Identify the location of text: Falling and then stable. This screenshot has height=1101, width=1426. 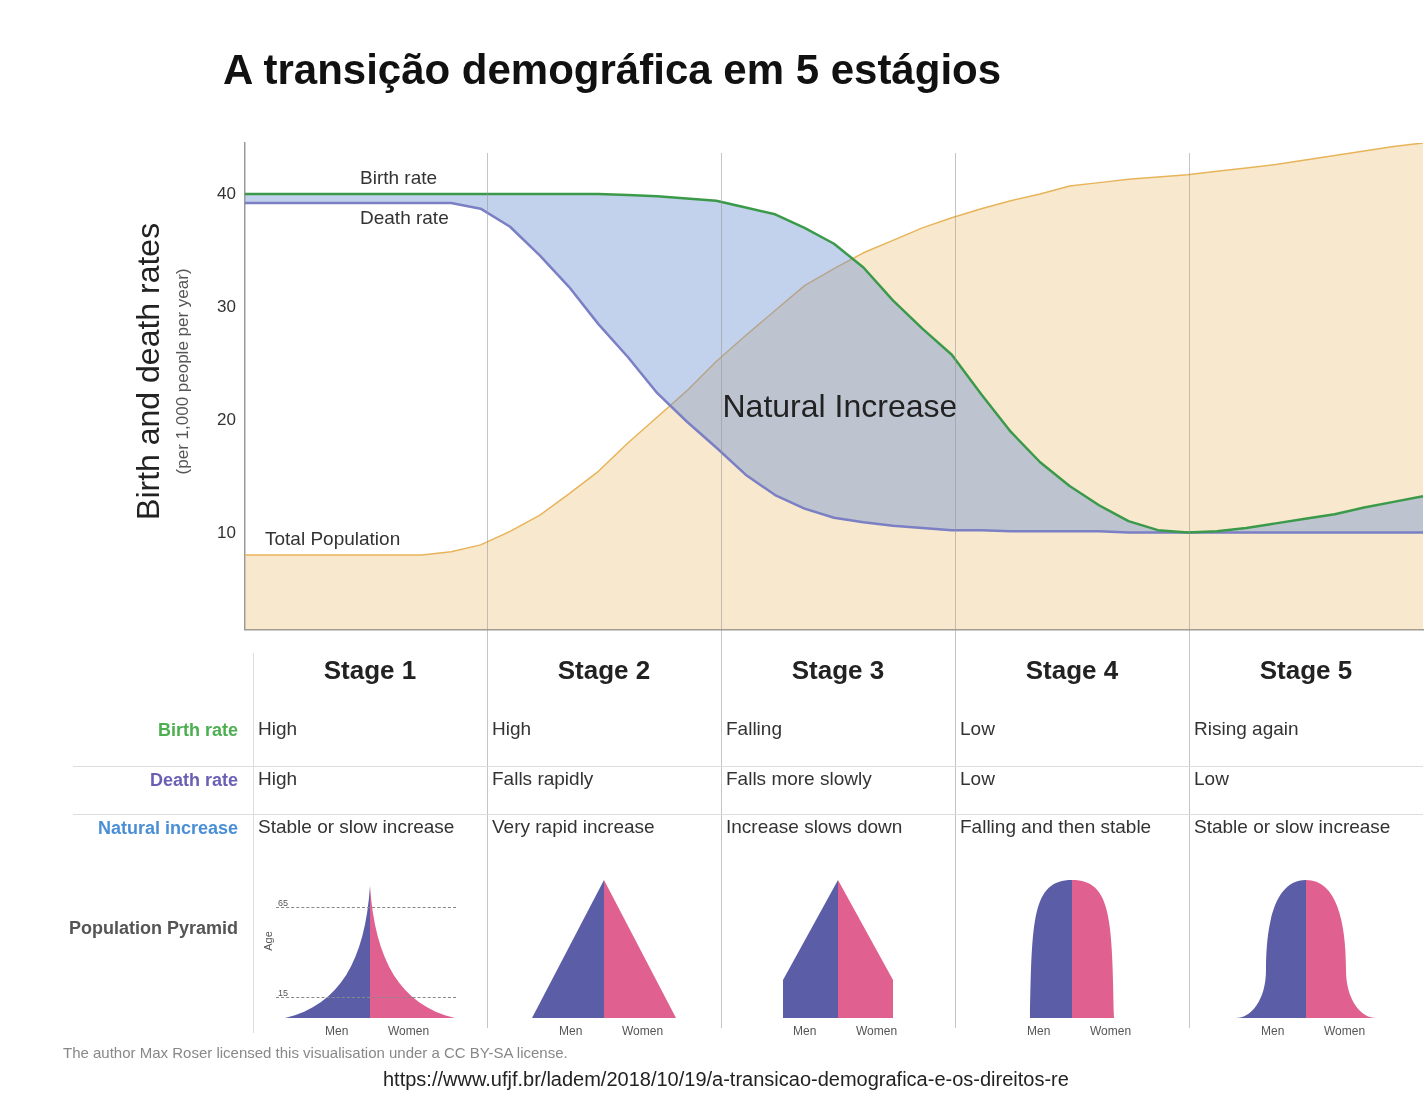
(1056, 826).